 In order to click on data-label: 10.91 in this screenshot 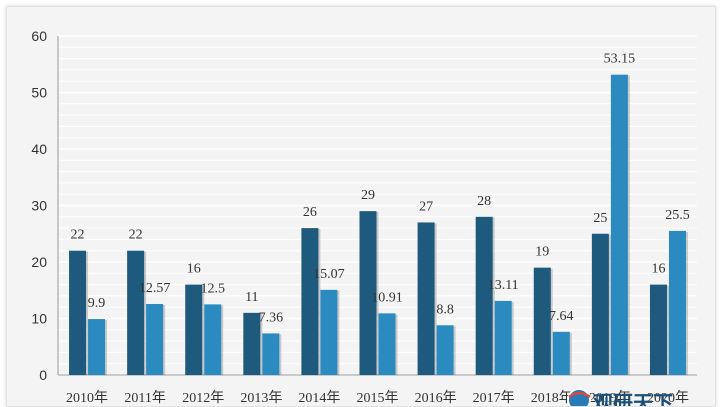, I will do `click(387, 297)`.